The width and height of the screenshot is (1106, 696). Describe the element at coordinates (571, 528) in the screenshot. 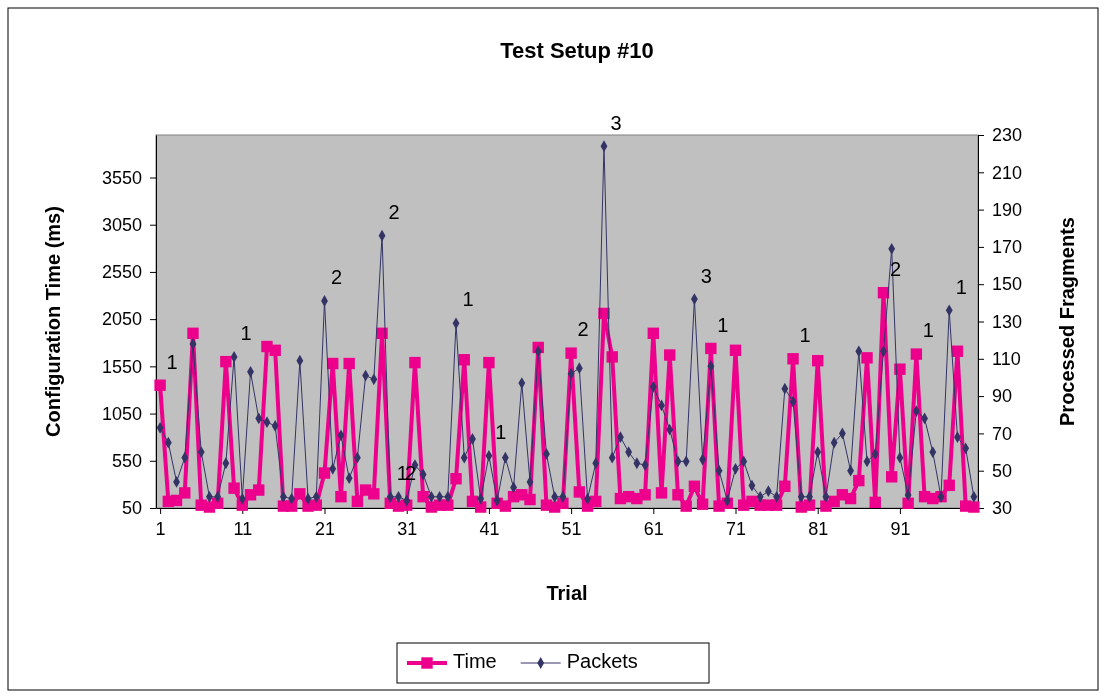

I see `x-tick-label: 51` at that location.